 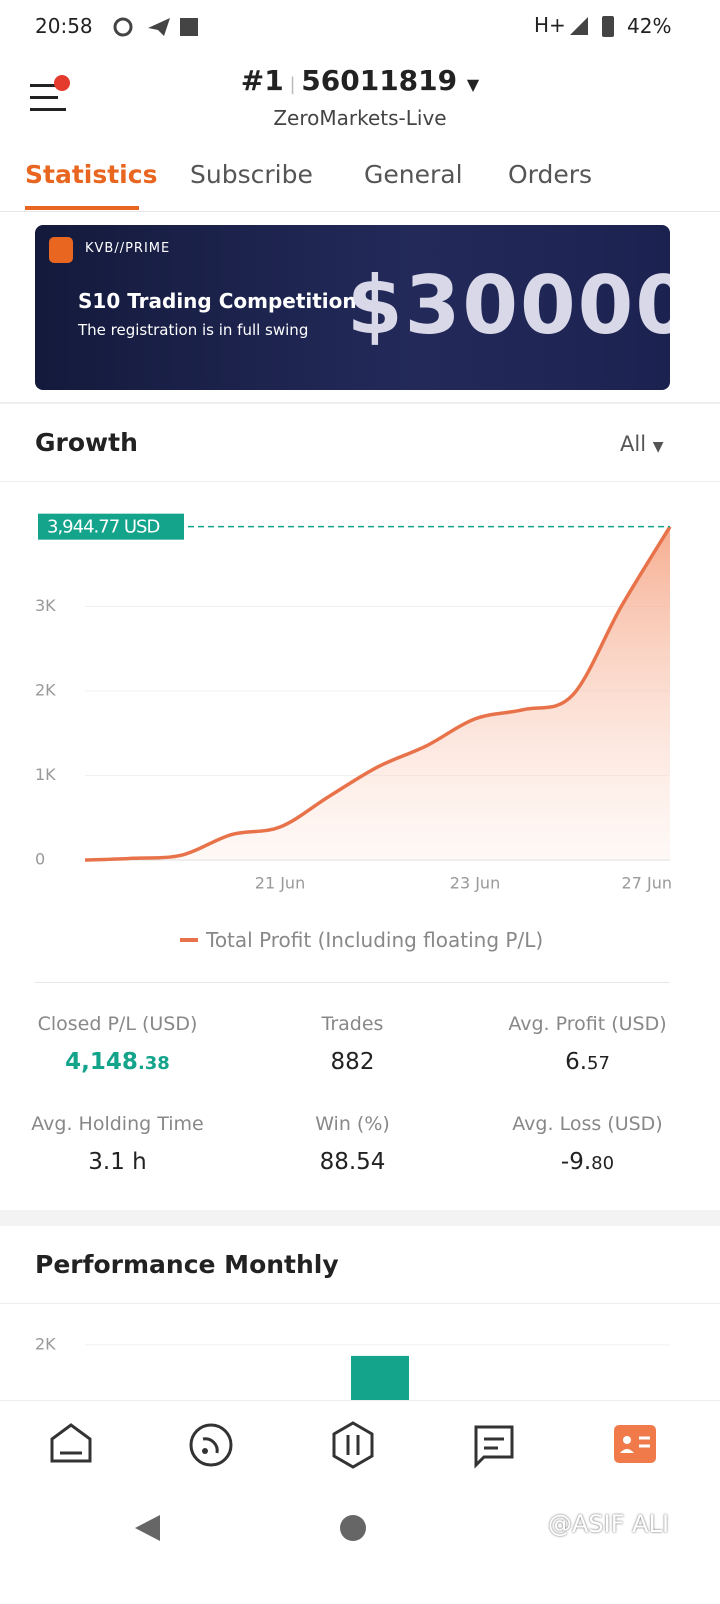 I want to click on tab: General, so click(x=413, y=174).